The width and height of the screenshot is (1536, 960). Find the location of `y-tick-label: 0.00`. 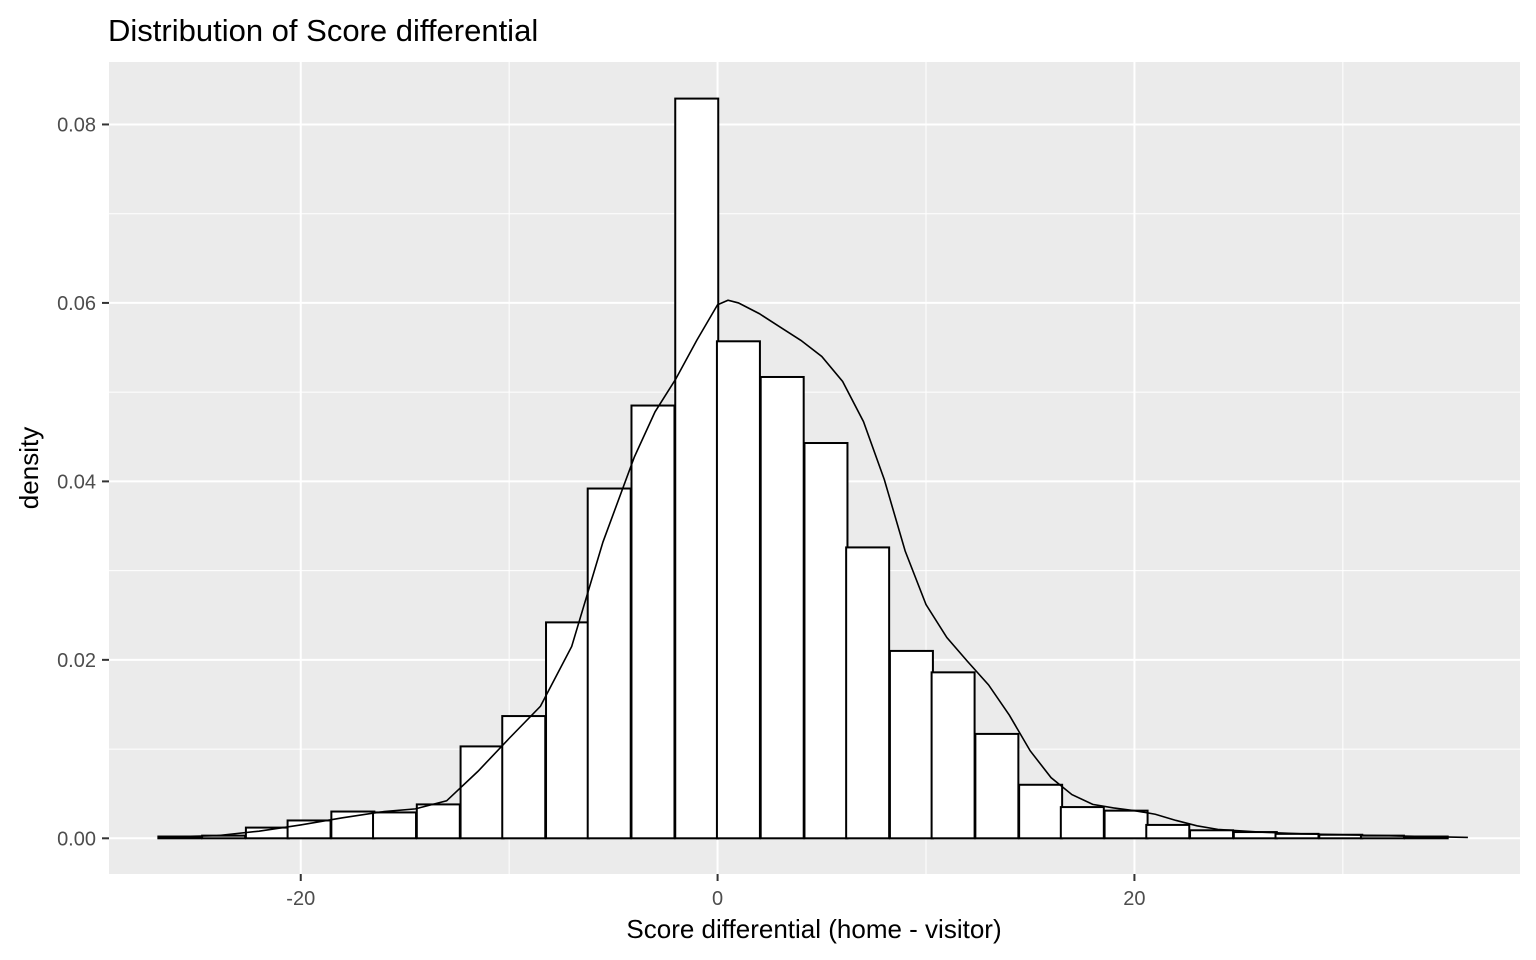

y-tick-label: 0.00 is located at coordinates (76, 839).